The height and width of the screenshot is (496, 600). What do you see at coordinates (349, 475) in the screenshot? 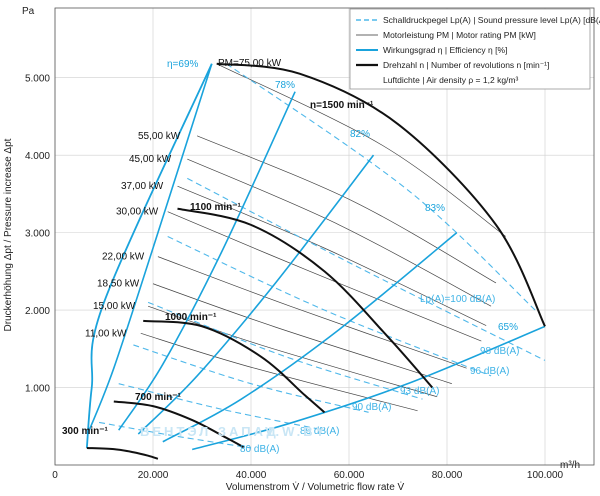
I see `x-tick-label: 60.000` at bounding box center [349, 475].